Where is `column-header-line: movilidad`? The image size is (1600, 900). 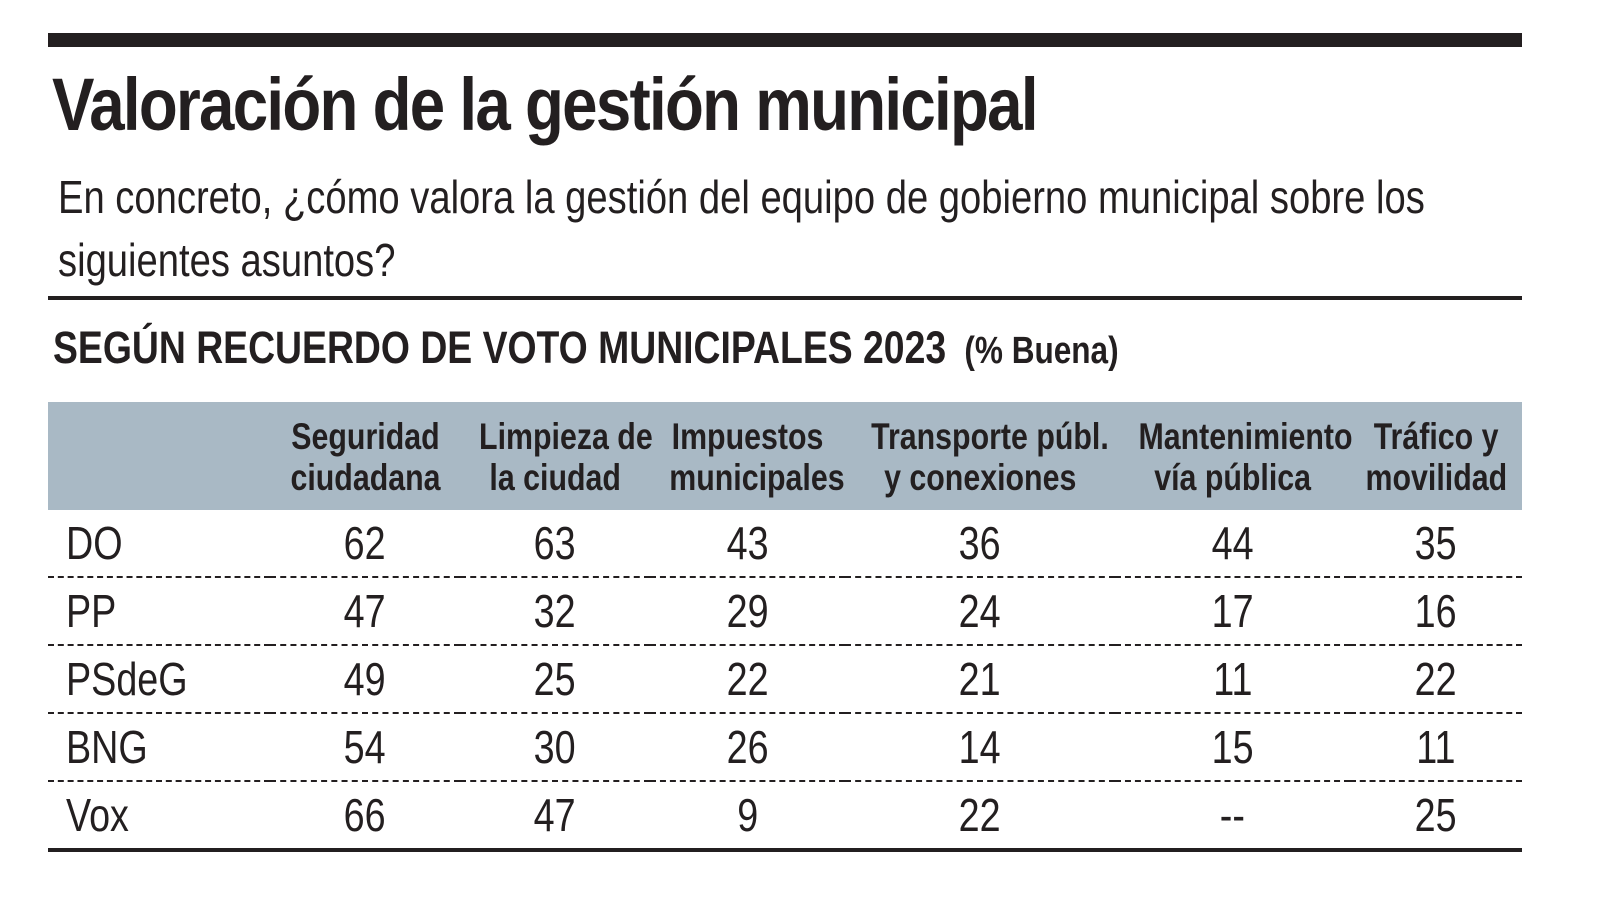 column-header-line: movilidad is located at coordinates (1436, 477).